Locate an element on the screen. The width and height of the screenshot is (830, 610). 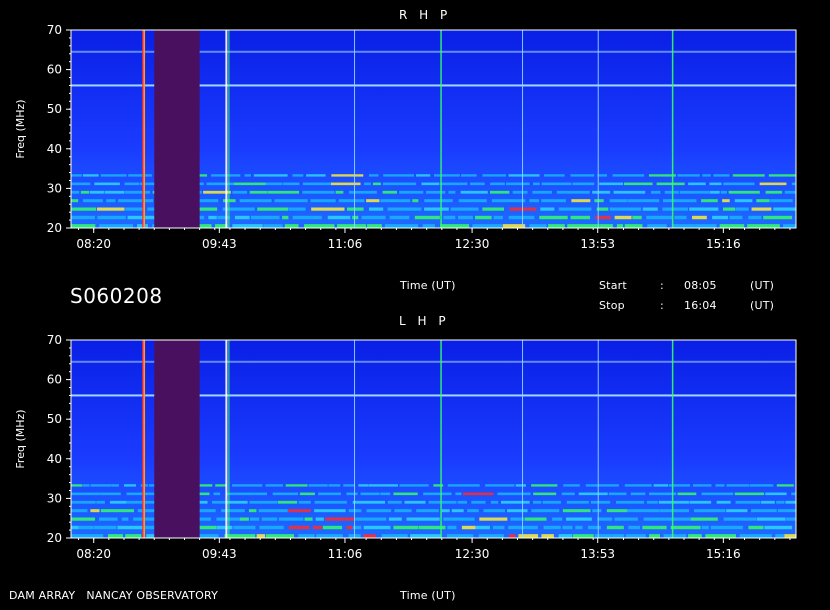
lhp-x-axis-label: Time (UT) is located at coordinates (428, 595).